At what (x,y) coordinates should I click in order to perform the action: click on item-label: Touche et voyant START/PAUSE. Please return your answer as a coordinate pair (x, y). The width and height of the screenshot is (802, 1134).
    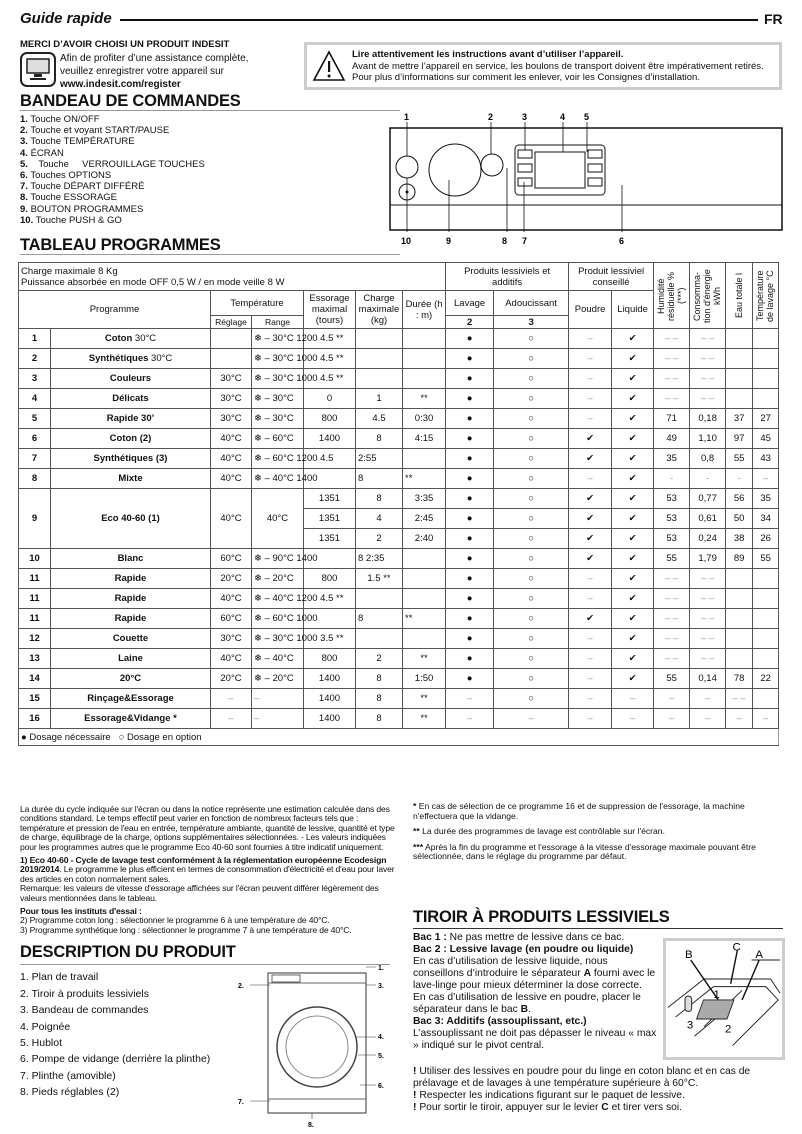
    Looking at the image, I should click on (100, 131).